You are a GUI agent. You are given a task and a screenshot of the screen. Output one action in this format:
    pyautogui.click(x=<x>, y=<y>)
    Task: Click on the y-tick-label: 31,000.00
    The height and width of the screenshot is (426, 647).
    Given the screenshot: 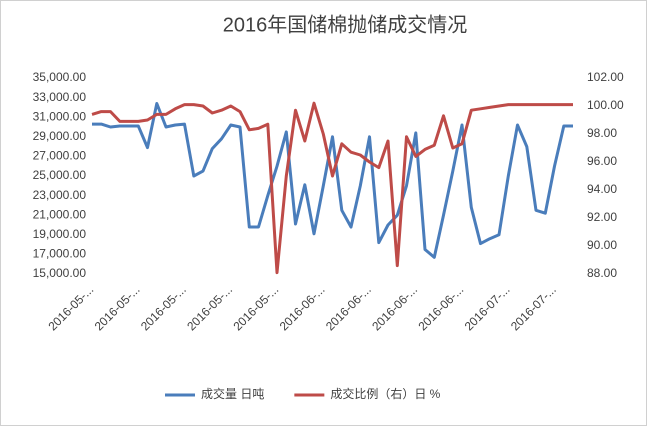 What is the action you would take?
    pyautogui.click(x=60, y=116)
    